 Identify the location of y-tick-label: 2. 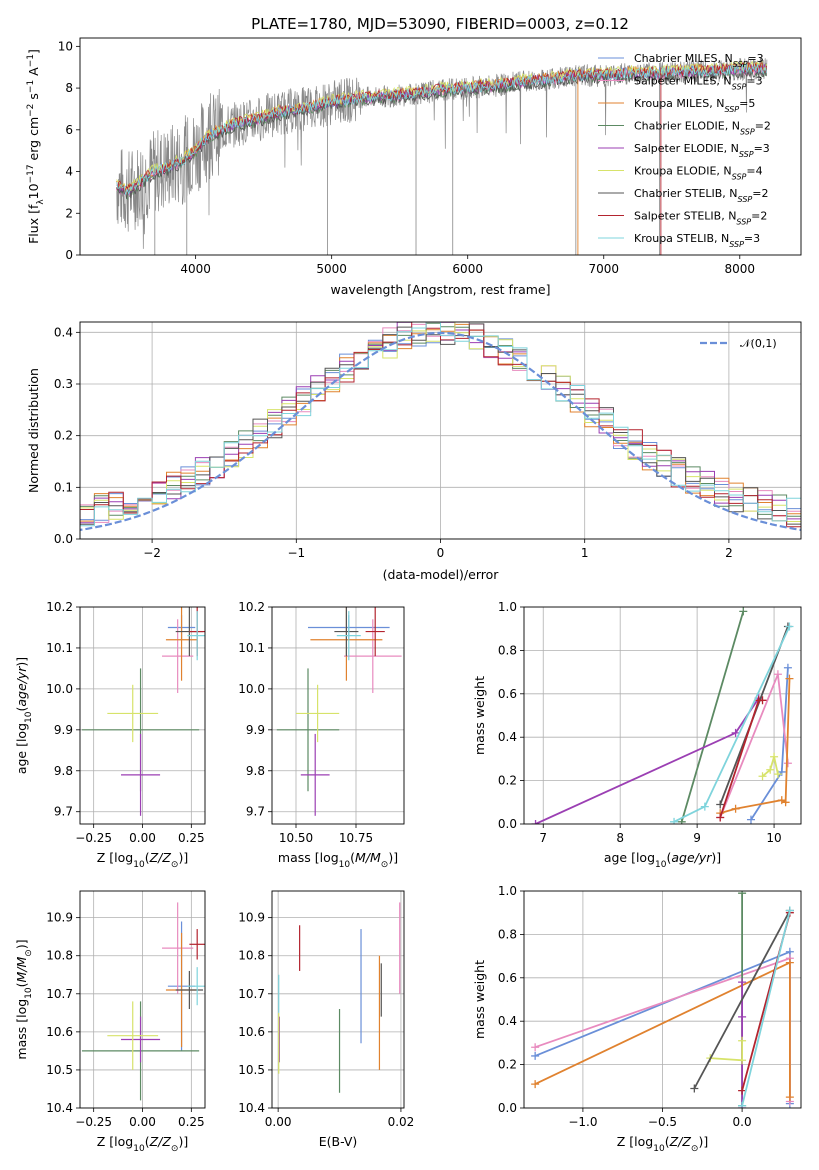
(69, 213).